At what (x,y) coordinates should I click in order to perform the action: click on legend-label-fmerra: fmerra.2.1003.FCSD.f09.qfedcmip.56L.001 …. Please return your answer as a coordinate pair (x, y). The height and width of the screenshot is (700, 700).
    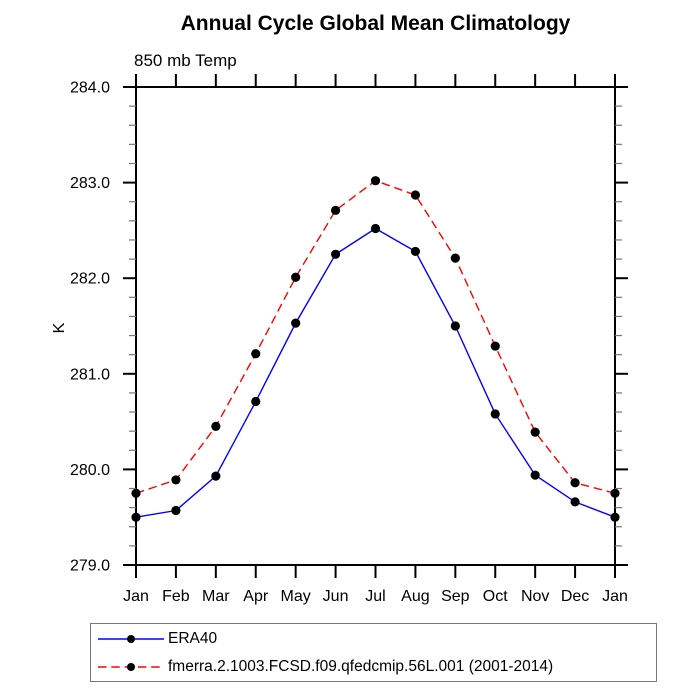
    Looking at the image, I should click on (361, 666).